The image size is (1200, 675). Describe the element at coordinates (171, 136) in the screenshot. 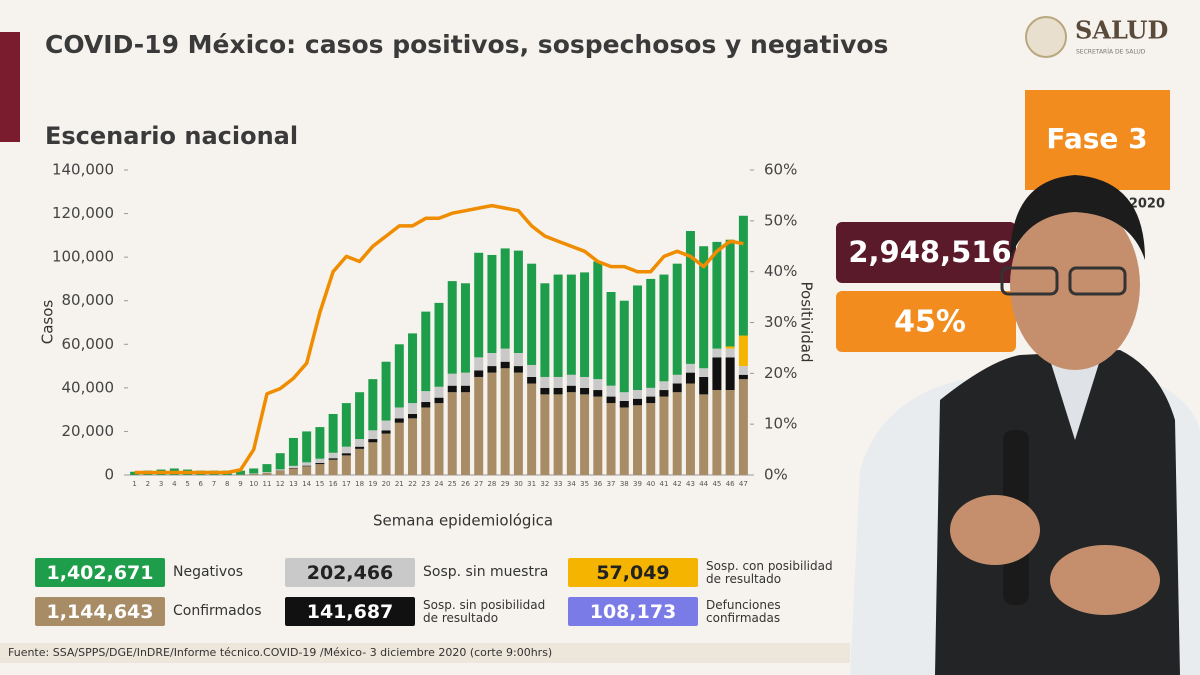

I see `chart-subtitle: Escenario nacional` at that location.